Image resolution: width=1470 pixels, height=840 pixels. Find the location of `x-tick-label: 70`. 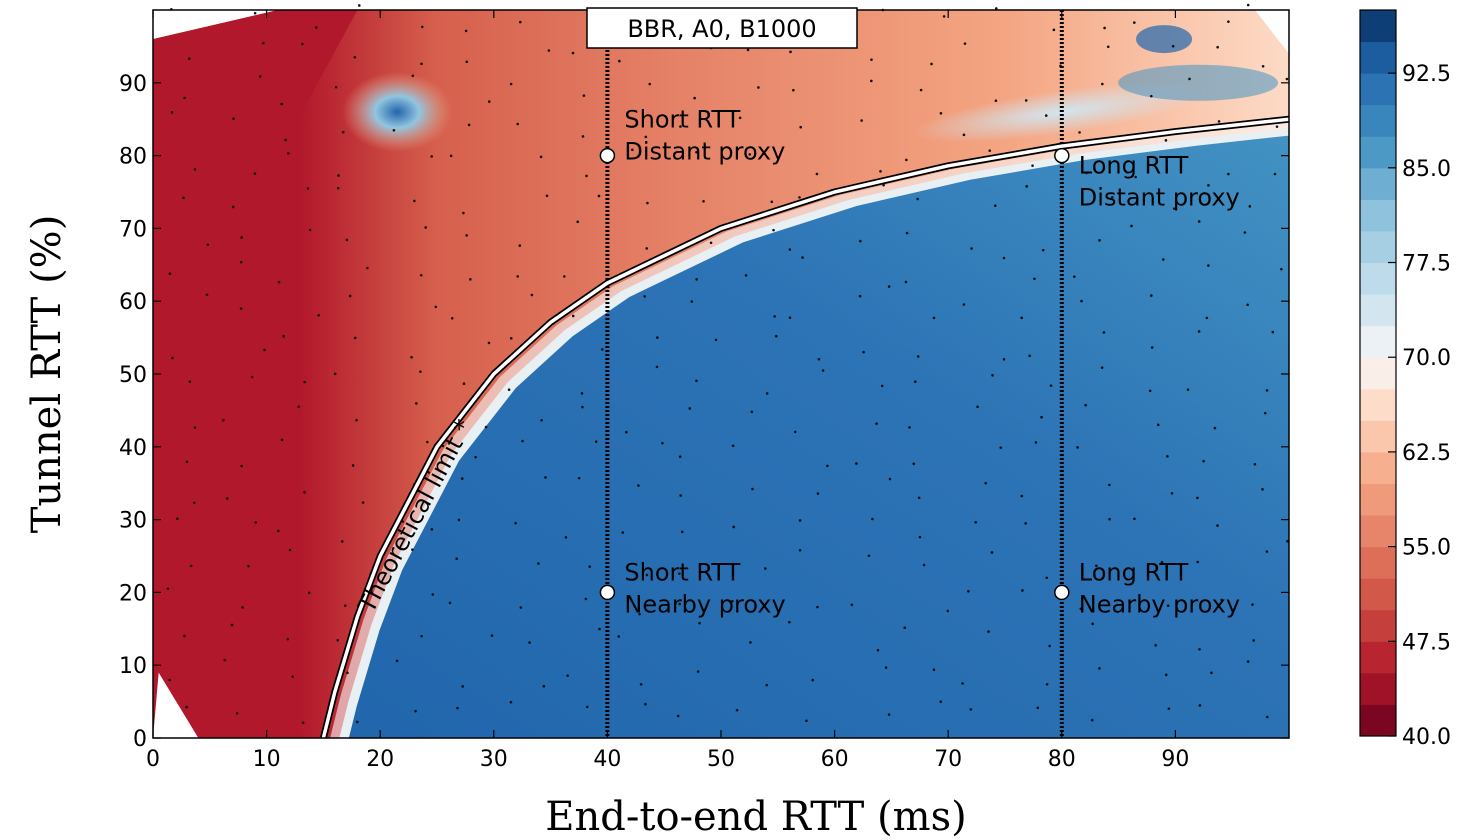

x-tick-label: 70 is located at coordinates (948, 759).